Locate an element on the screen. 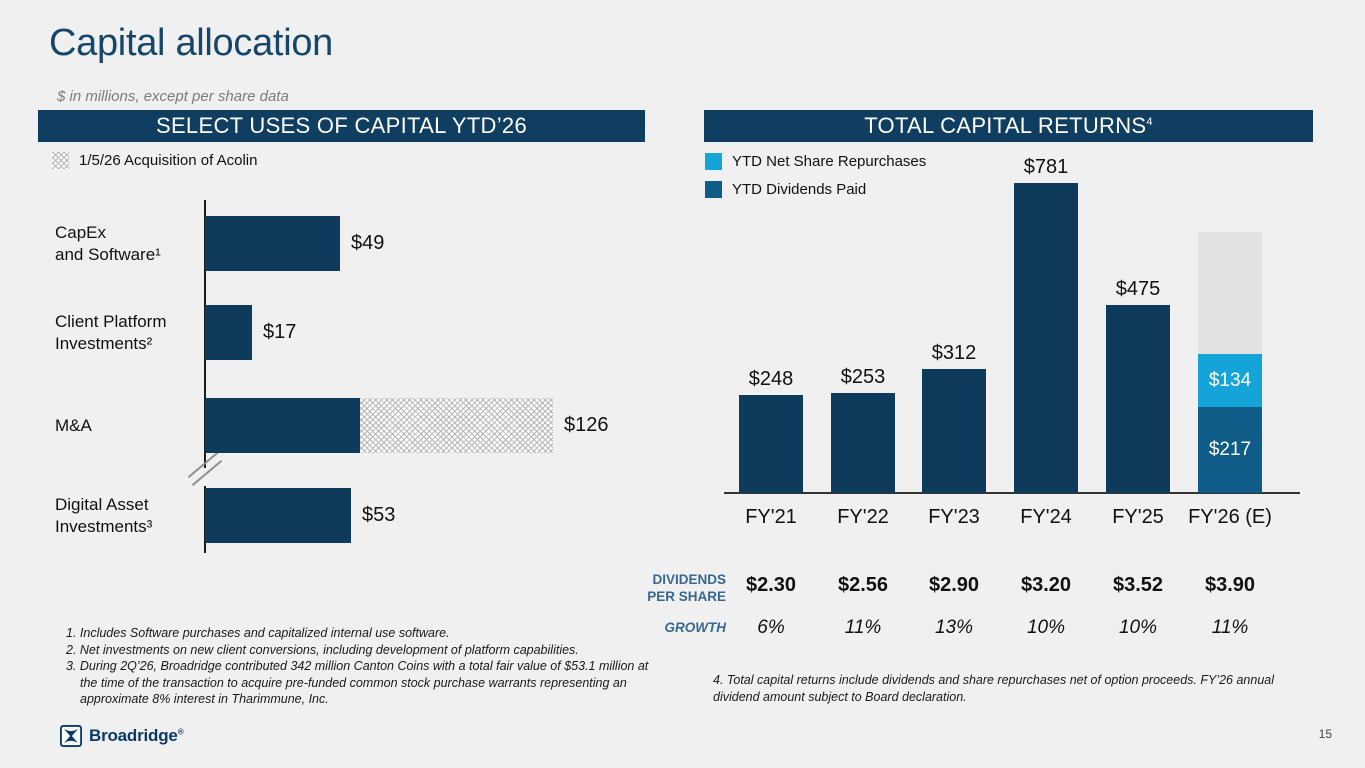 The height and width of the screenshot is (768, 1365). bar-total-label: $312 is located at coordinates (954, 353).